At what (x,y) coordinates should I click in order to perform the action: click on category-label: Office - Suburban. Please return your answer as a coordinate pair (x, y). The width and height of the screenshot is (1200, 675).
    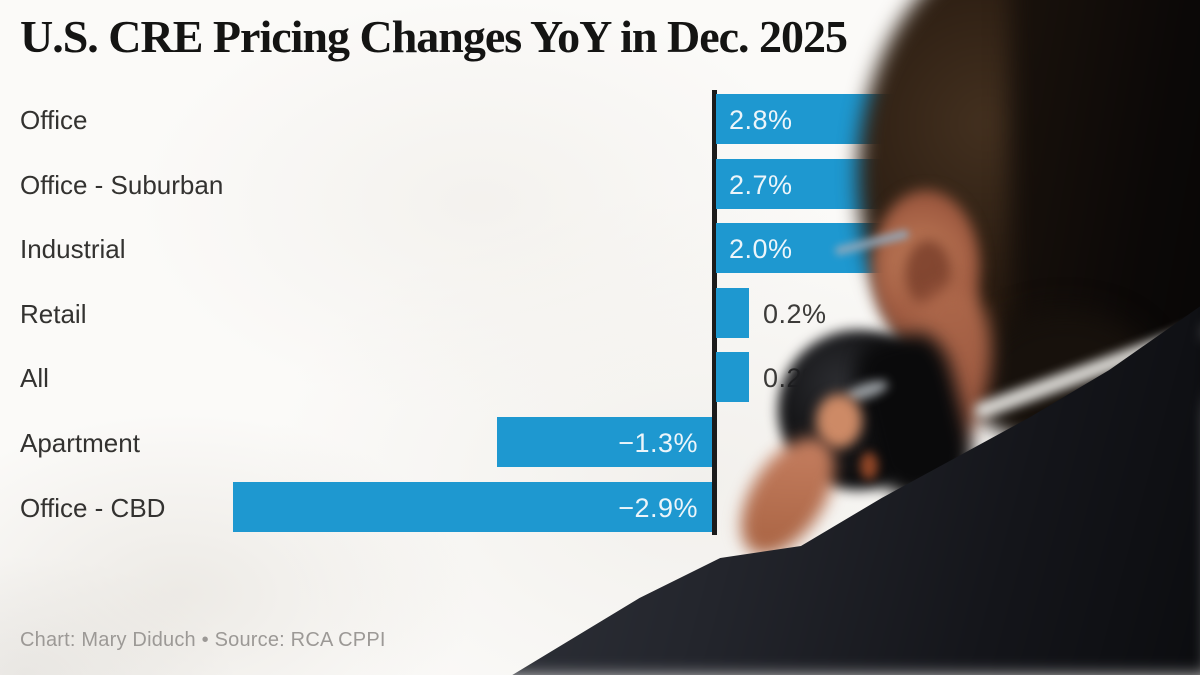
    Looking at the image, I should click on (122, 185).